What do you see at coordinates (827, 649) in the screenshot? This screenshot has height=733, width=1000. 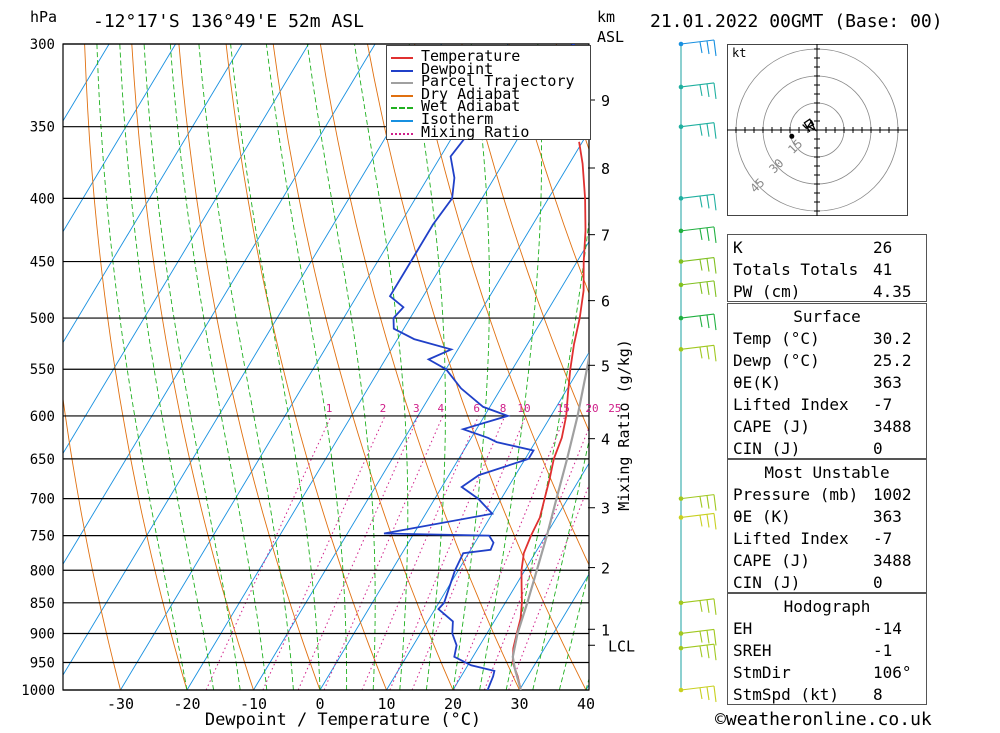 I see `table-row: SREH -1` at bounding box center [827, 649].